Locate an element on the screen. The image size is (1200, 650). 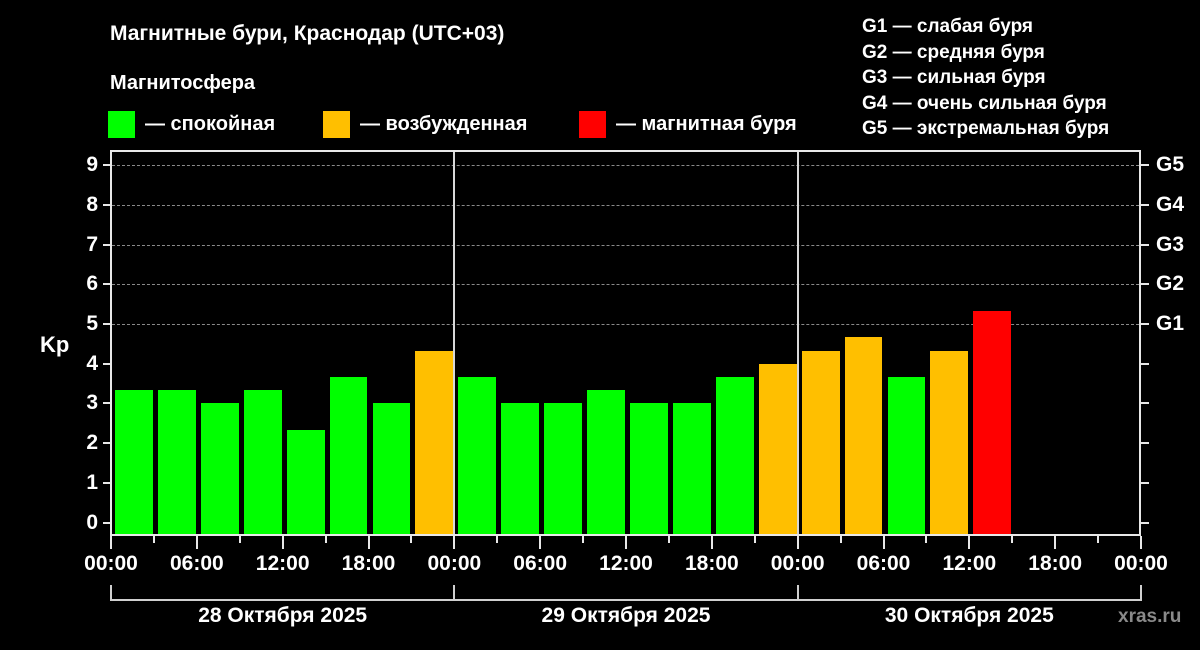
legend-storm: — магнитная буря is located at coordinates (688, 124).